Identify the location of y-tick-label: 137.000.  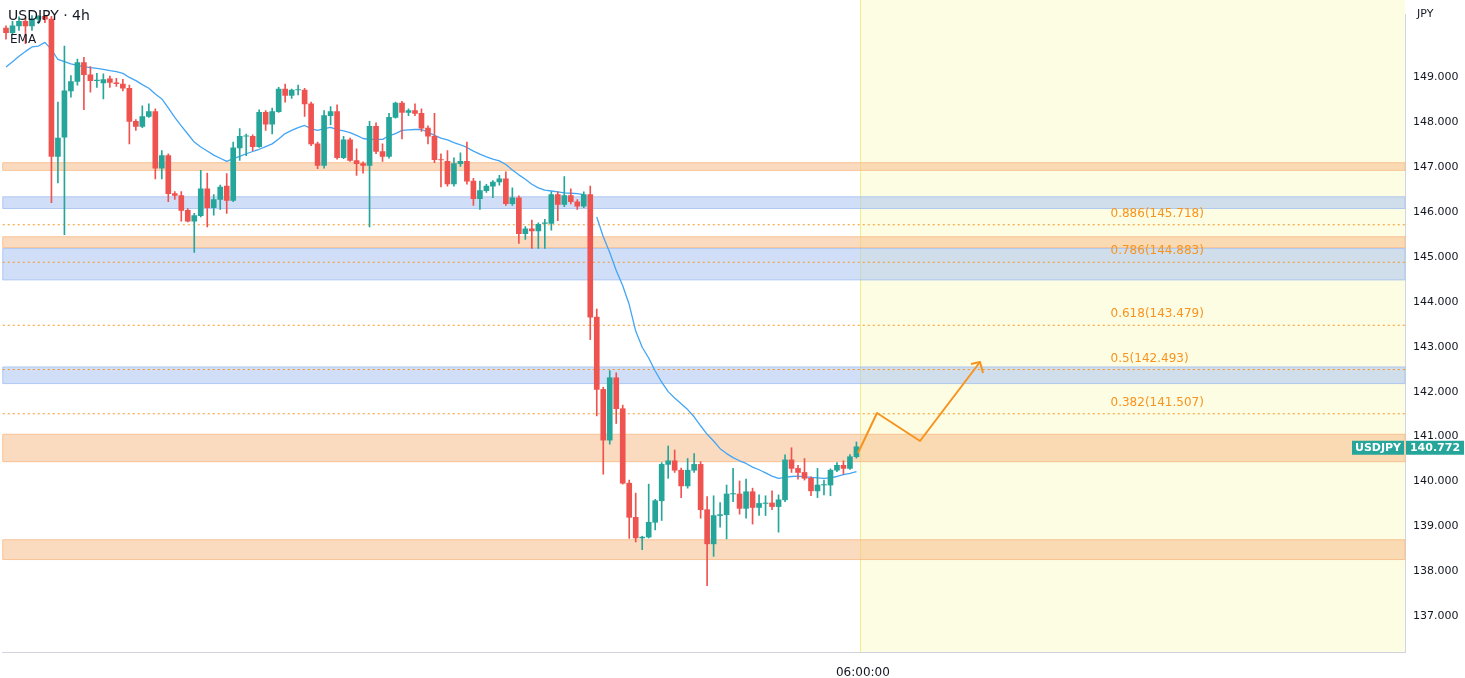
(1436, 615).